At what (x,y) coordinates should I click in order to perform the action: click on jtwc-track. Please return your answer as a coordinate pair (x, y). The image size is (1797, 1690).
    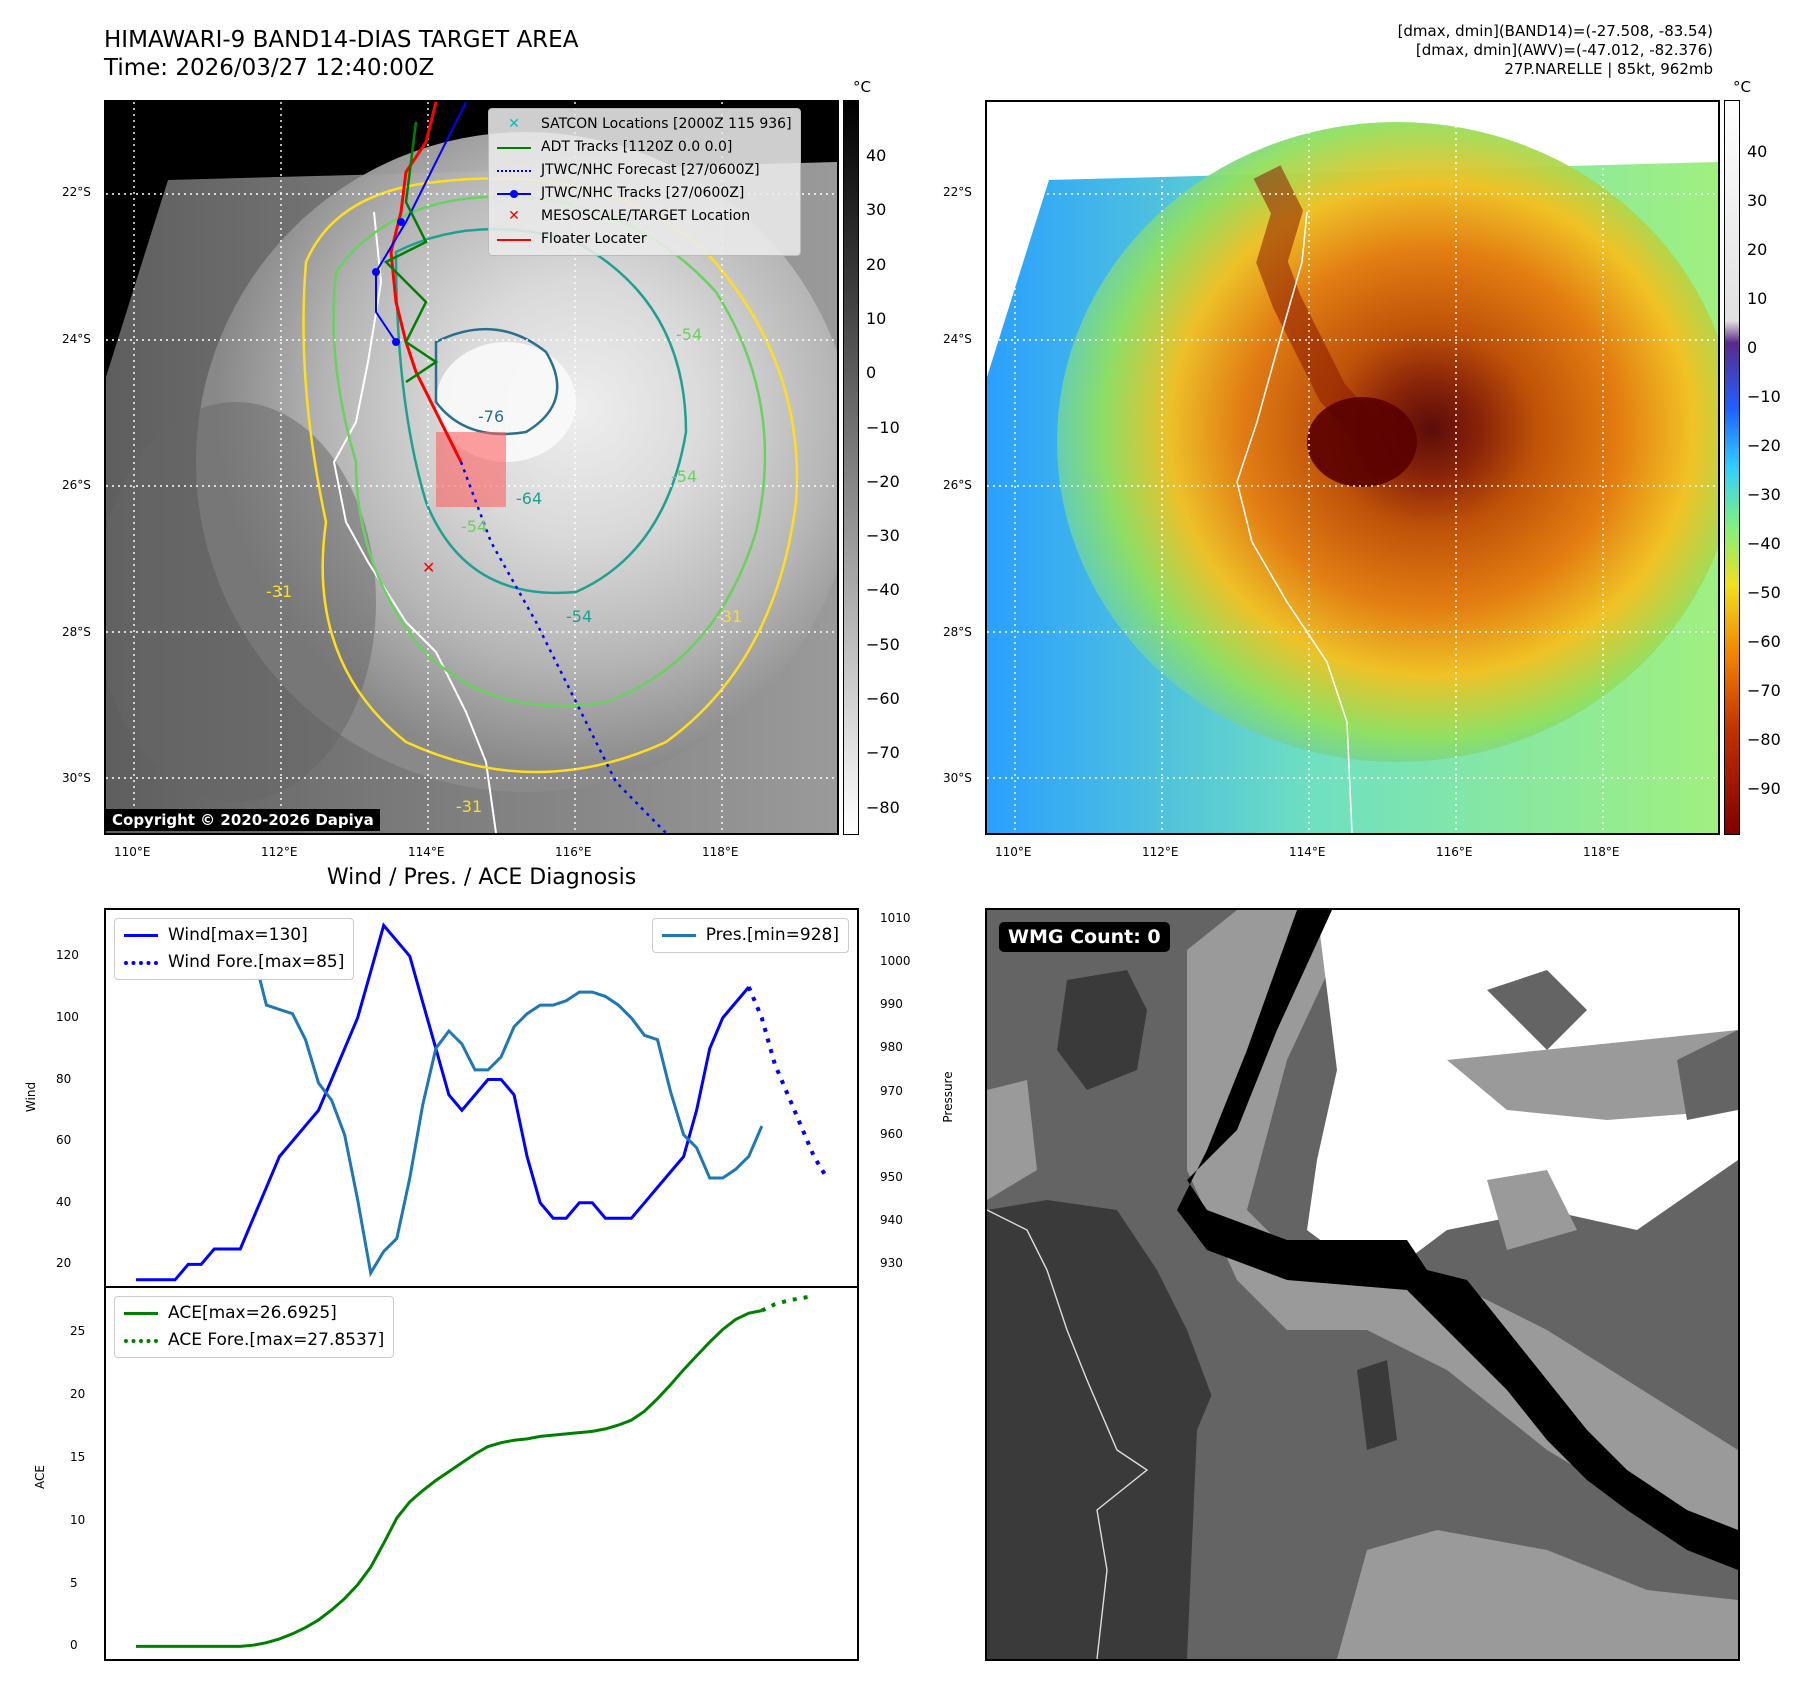
    Looking at the image, I should click on (421, 222).